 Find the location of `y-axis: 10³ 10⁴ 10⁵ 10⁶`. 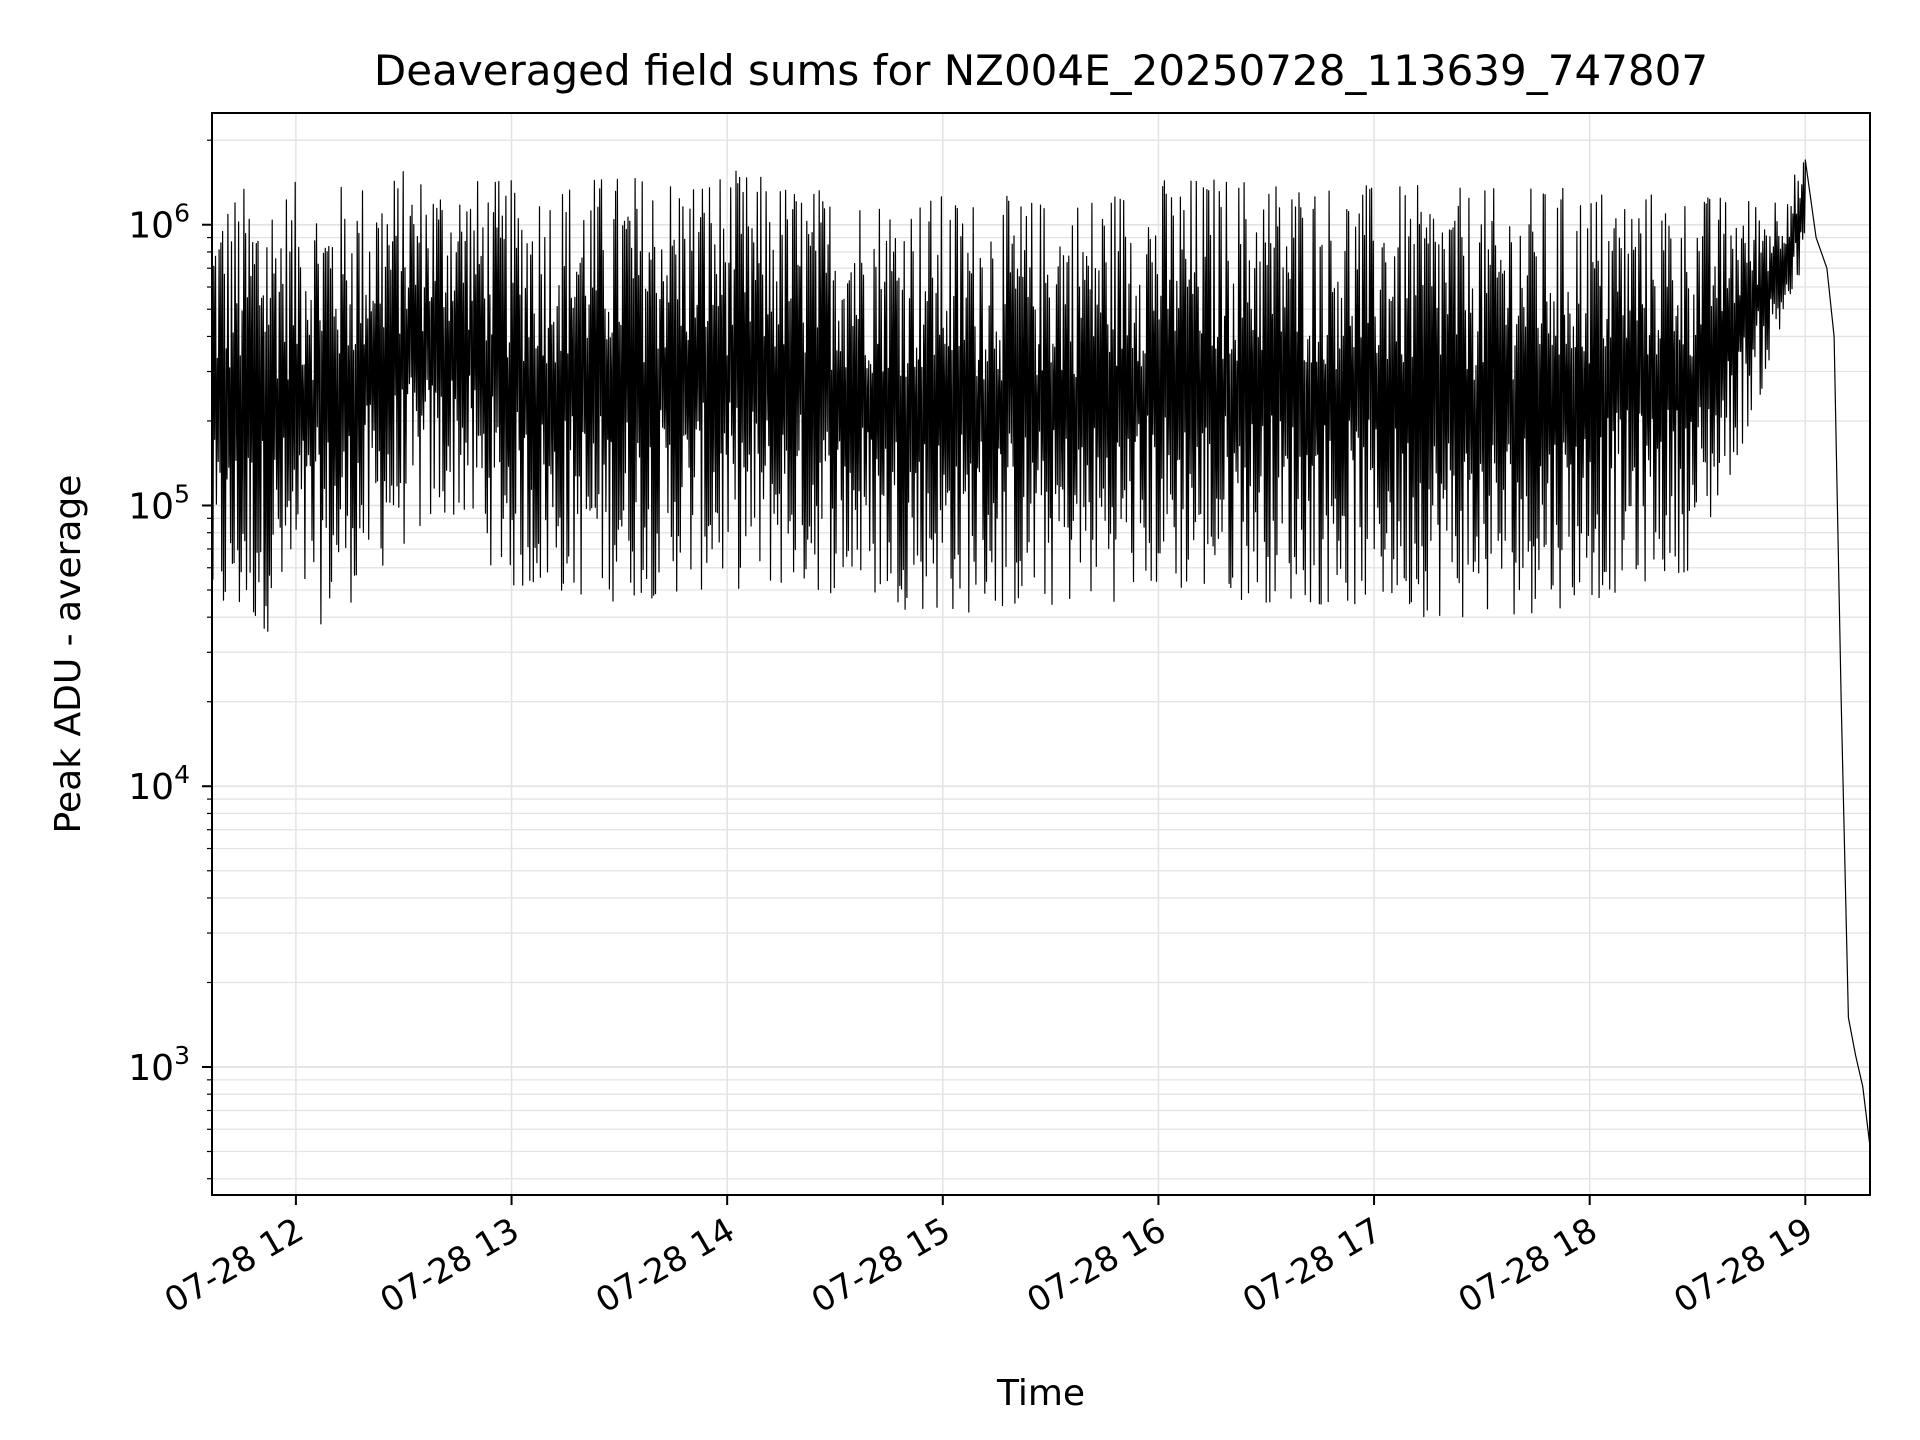

y-axis: 10³ 10⁴ 10⁵ 10⁶ is located at coordinates (170, 659).